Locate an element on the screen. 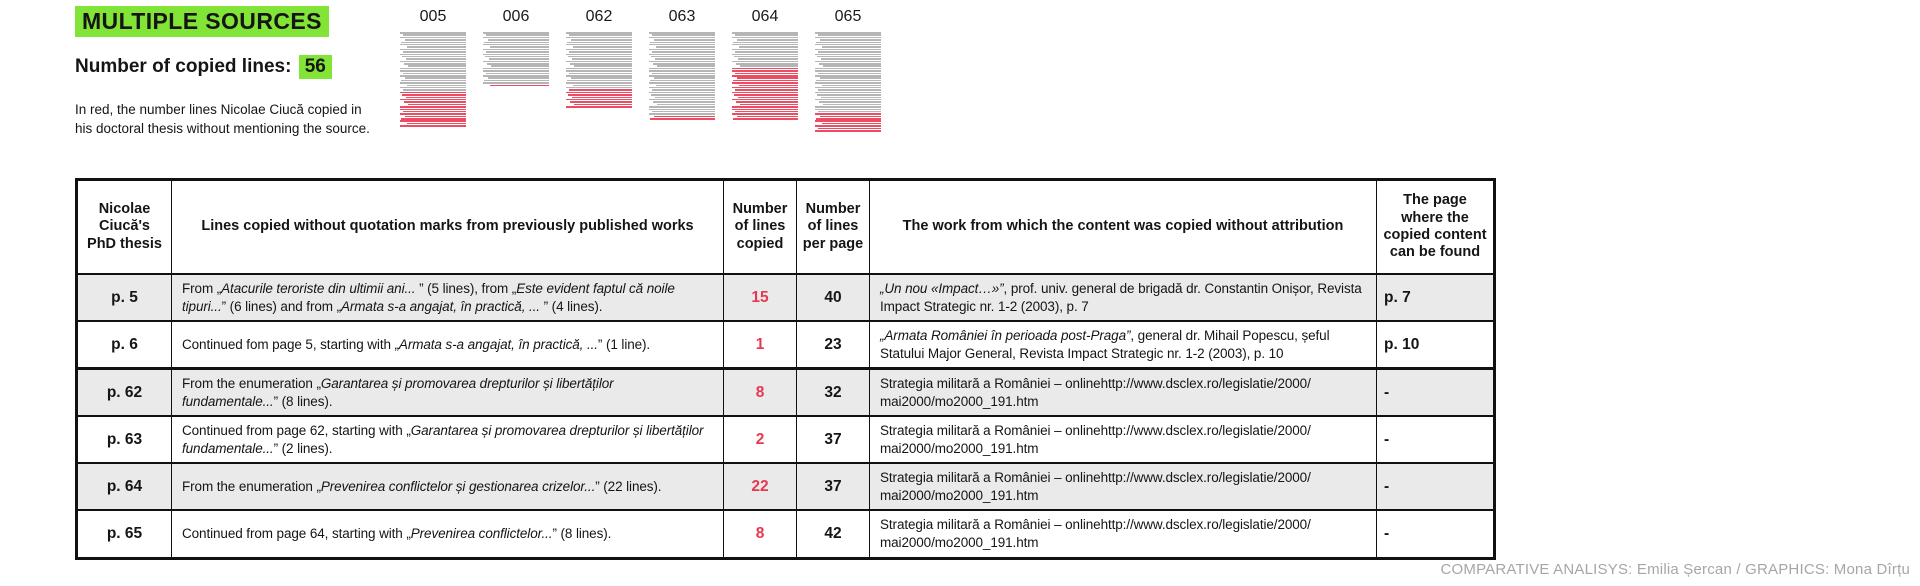  page-thumbnail-label: 063 is located at coordinates (682, 16).